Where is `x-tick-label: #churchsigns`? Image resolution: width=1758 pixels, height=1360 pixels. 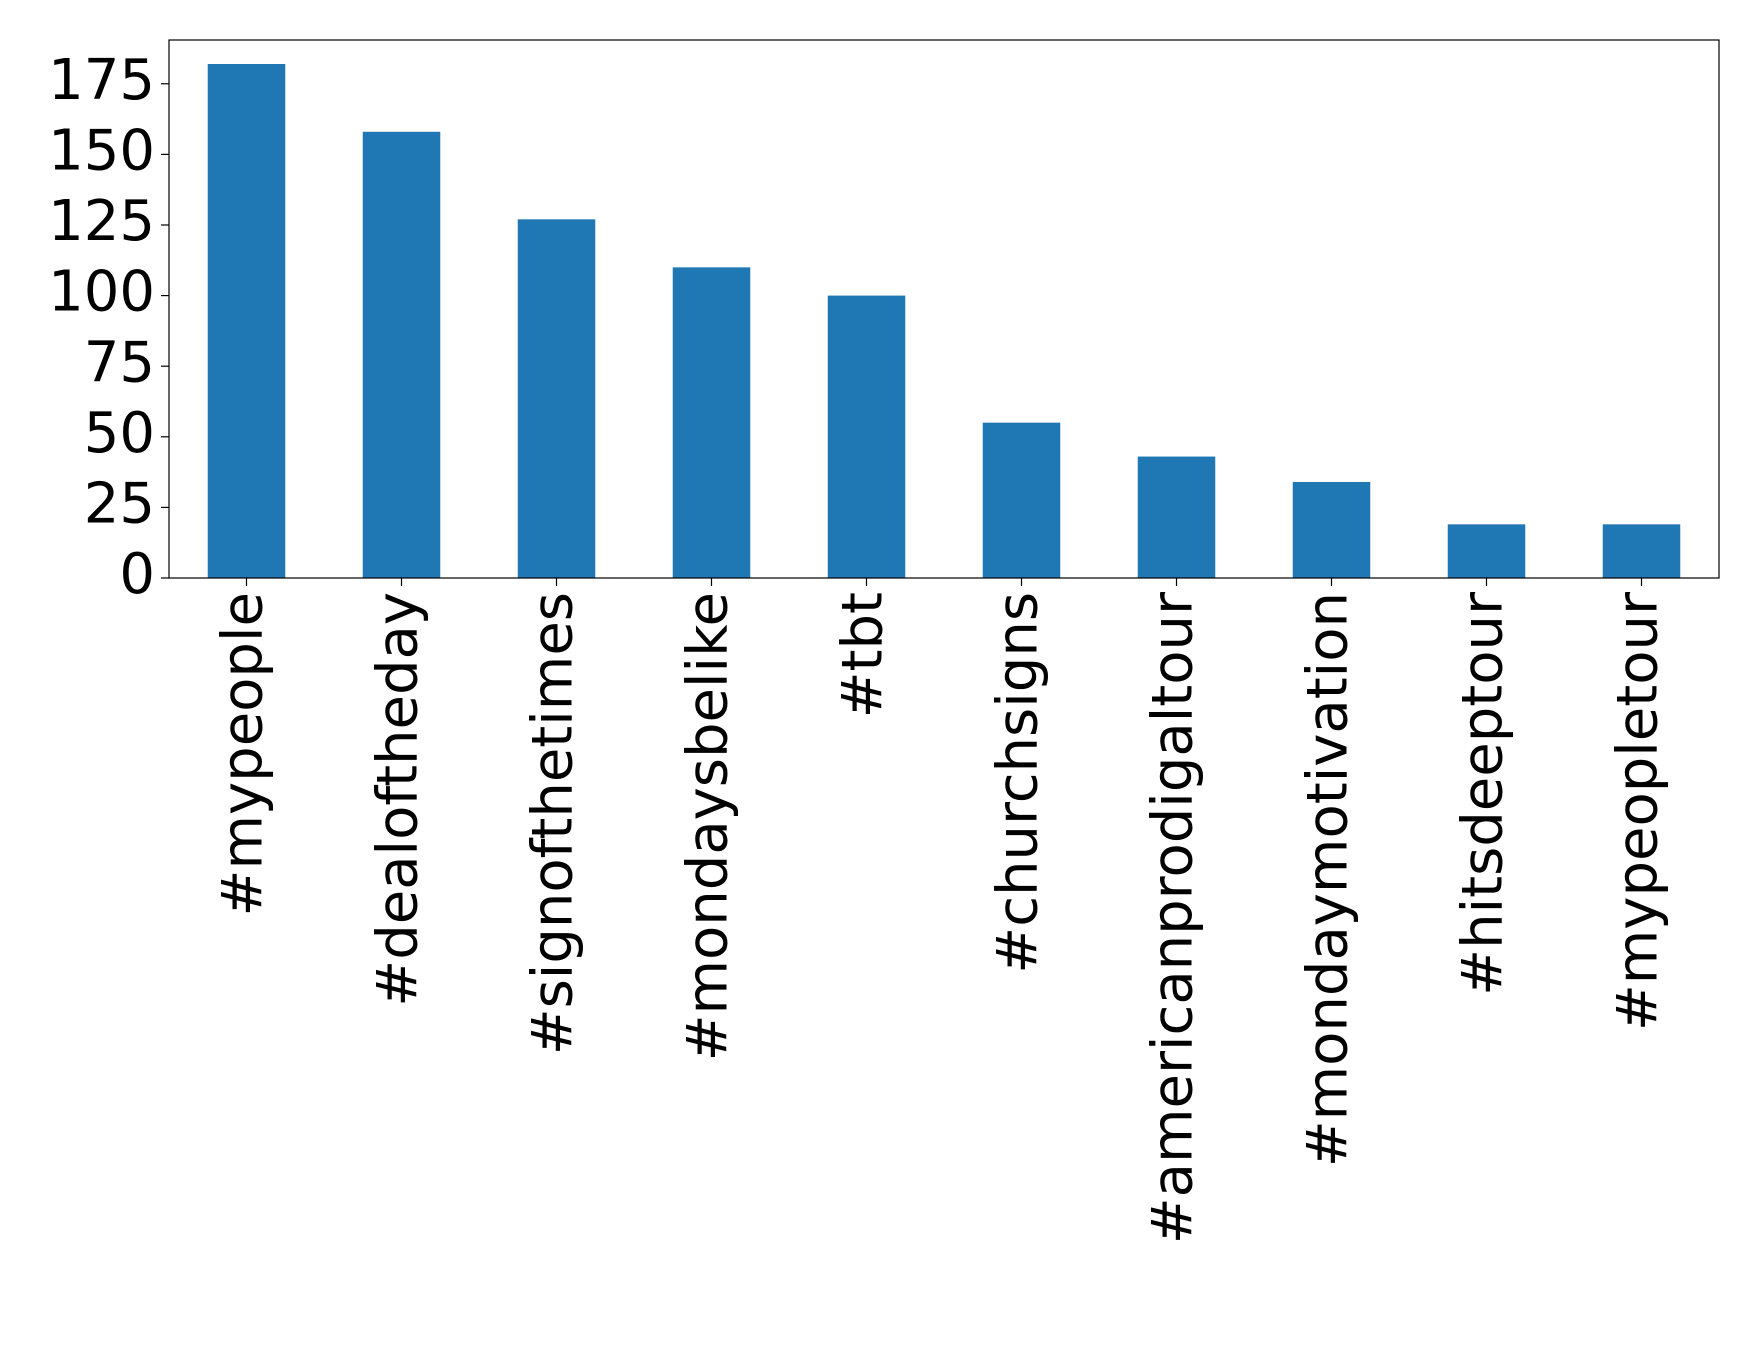
x-tick-label: #churchsigns is located at coordinates (1018, 783).